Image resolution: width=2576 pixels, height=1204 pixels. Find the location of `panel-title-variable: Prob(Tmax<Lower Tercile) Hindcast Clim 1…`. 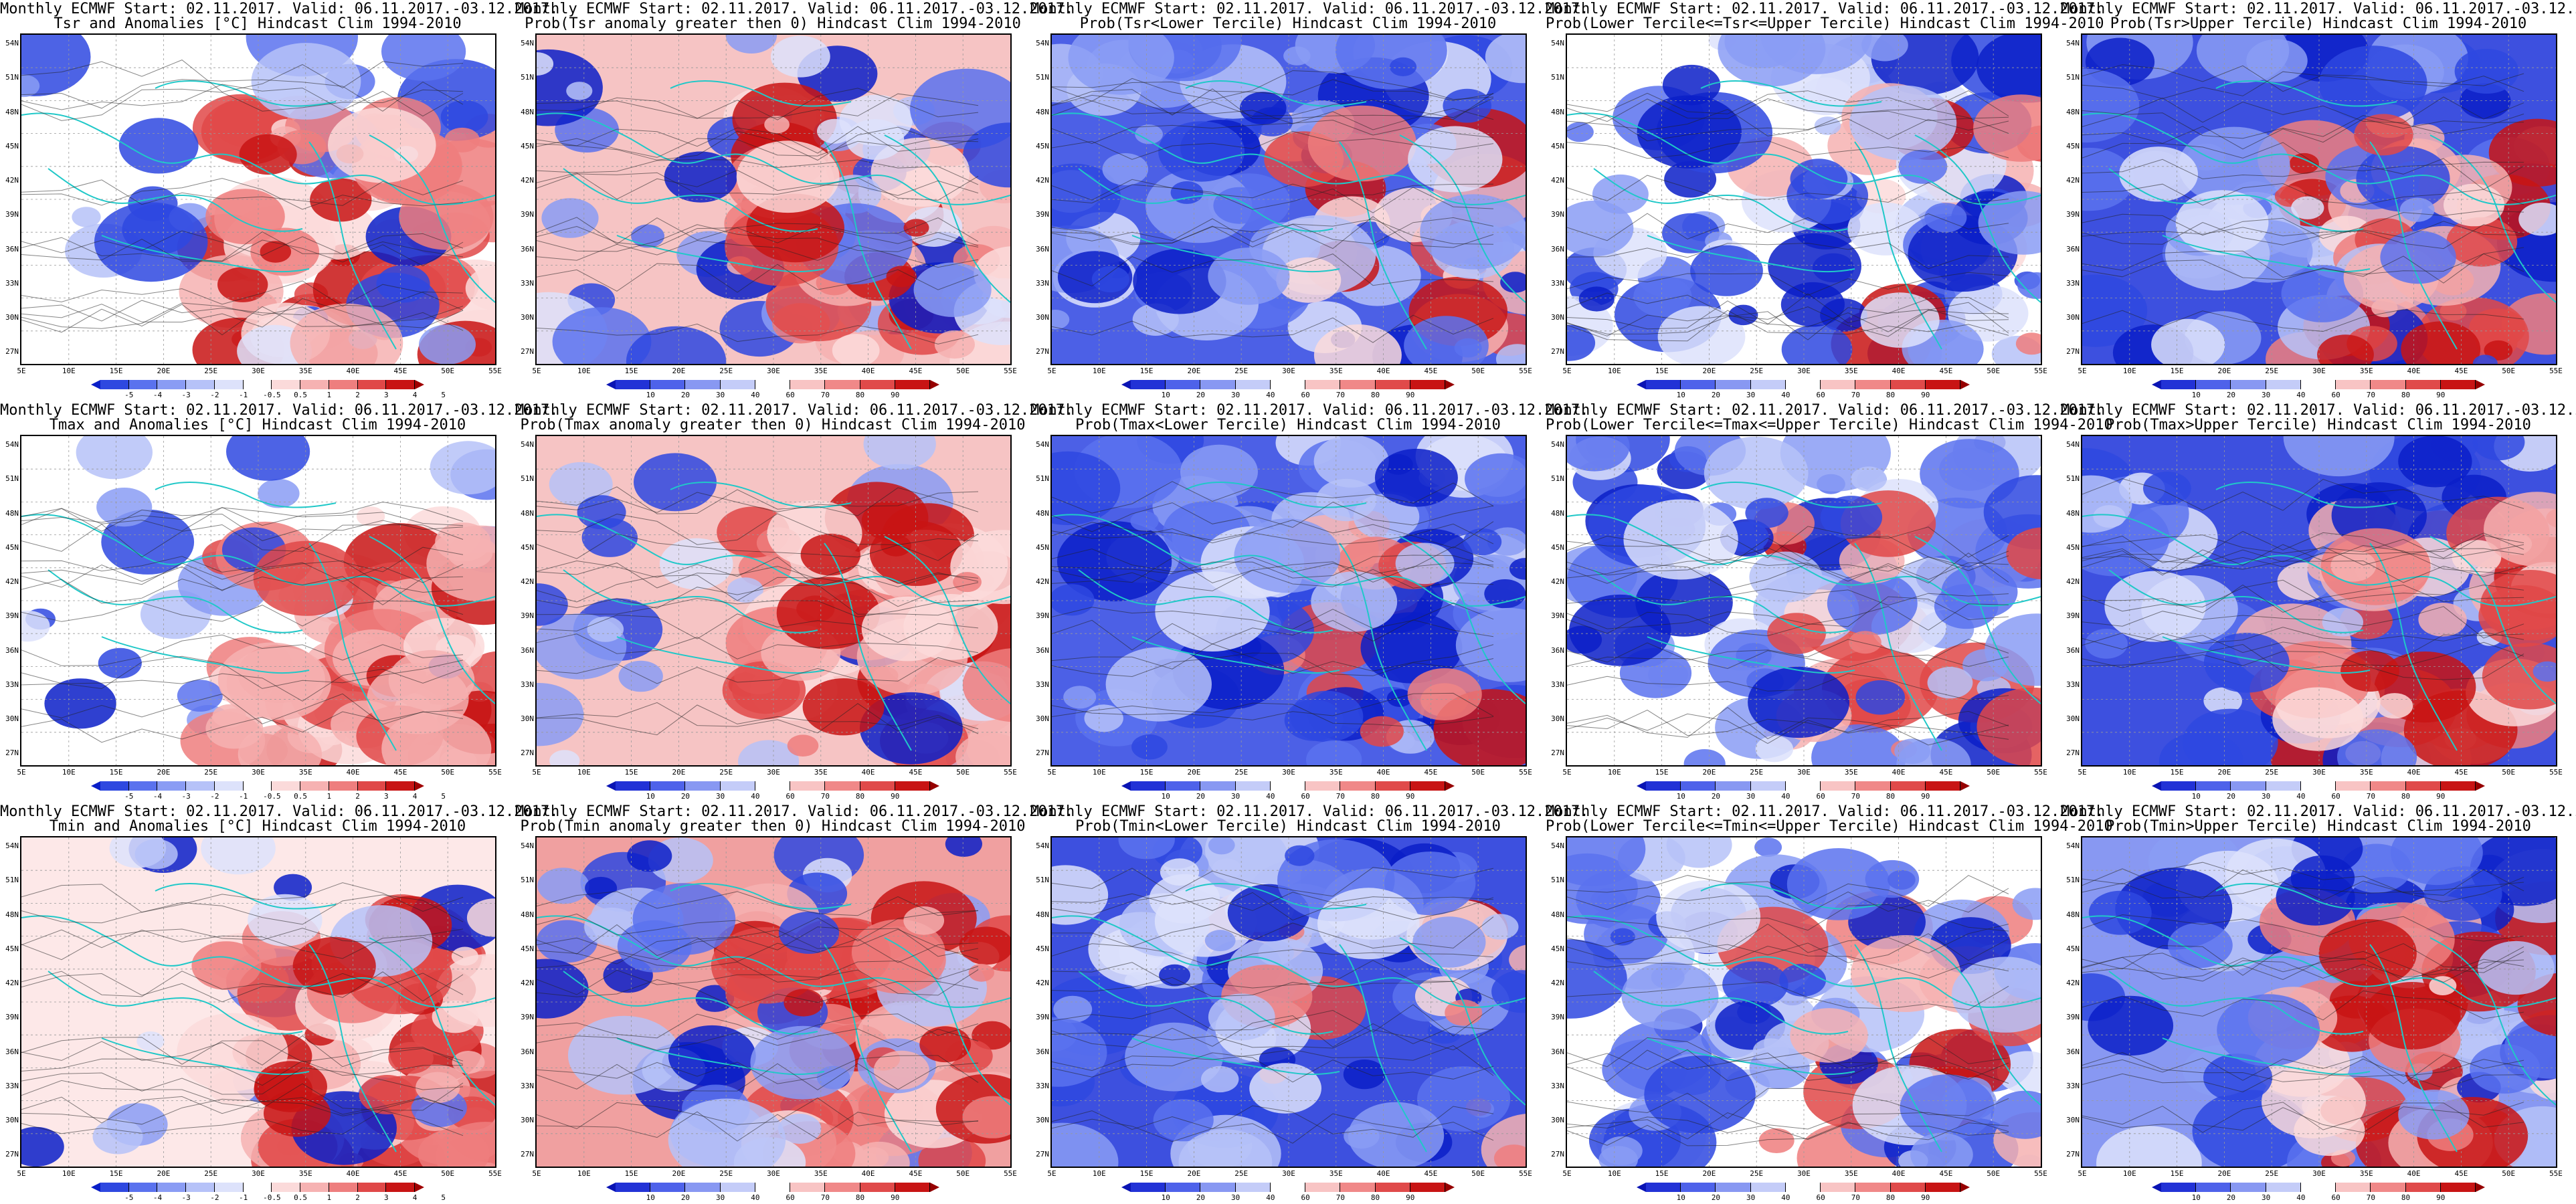

panel-title-variable: Prob(Tmax<Lower Tercile) Hindcast Clim 1… is located at coordinates (1288, 425).